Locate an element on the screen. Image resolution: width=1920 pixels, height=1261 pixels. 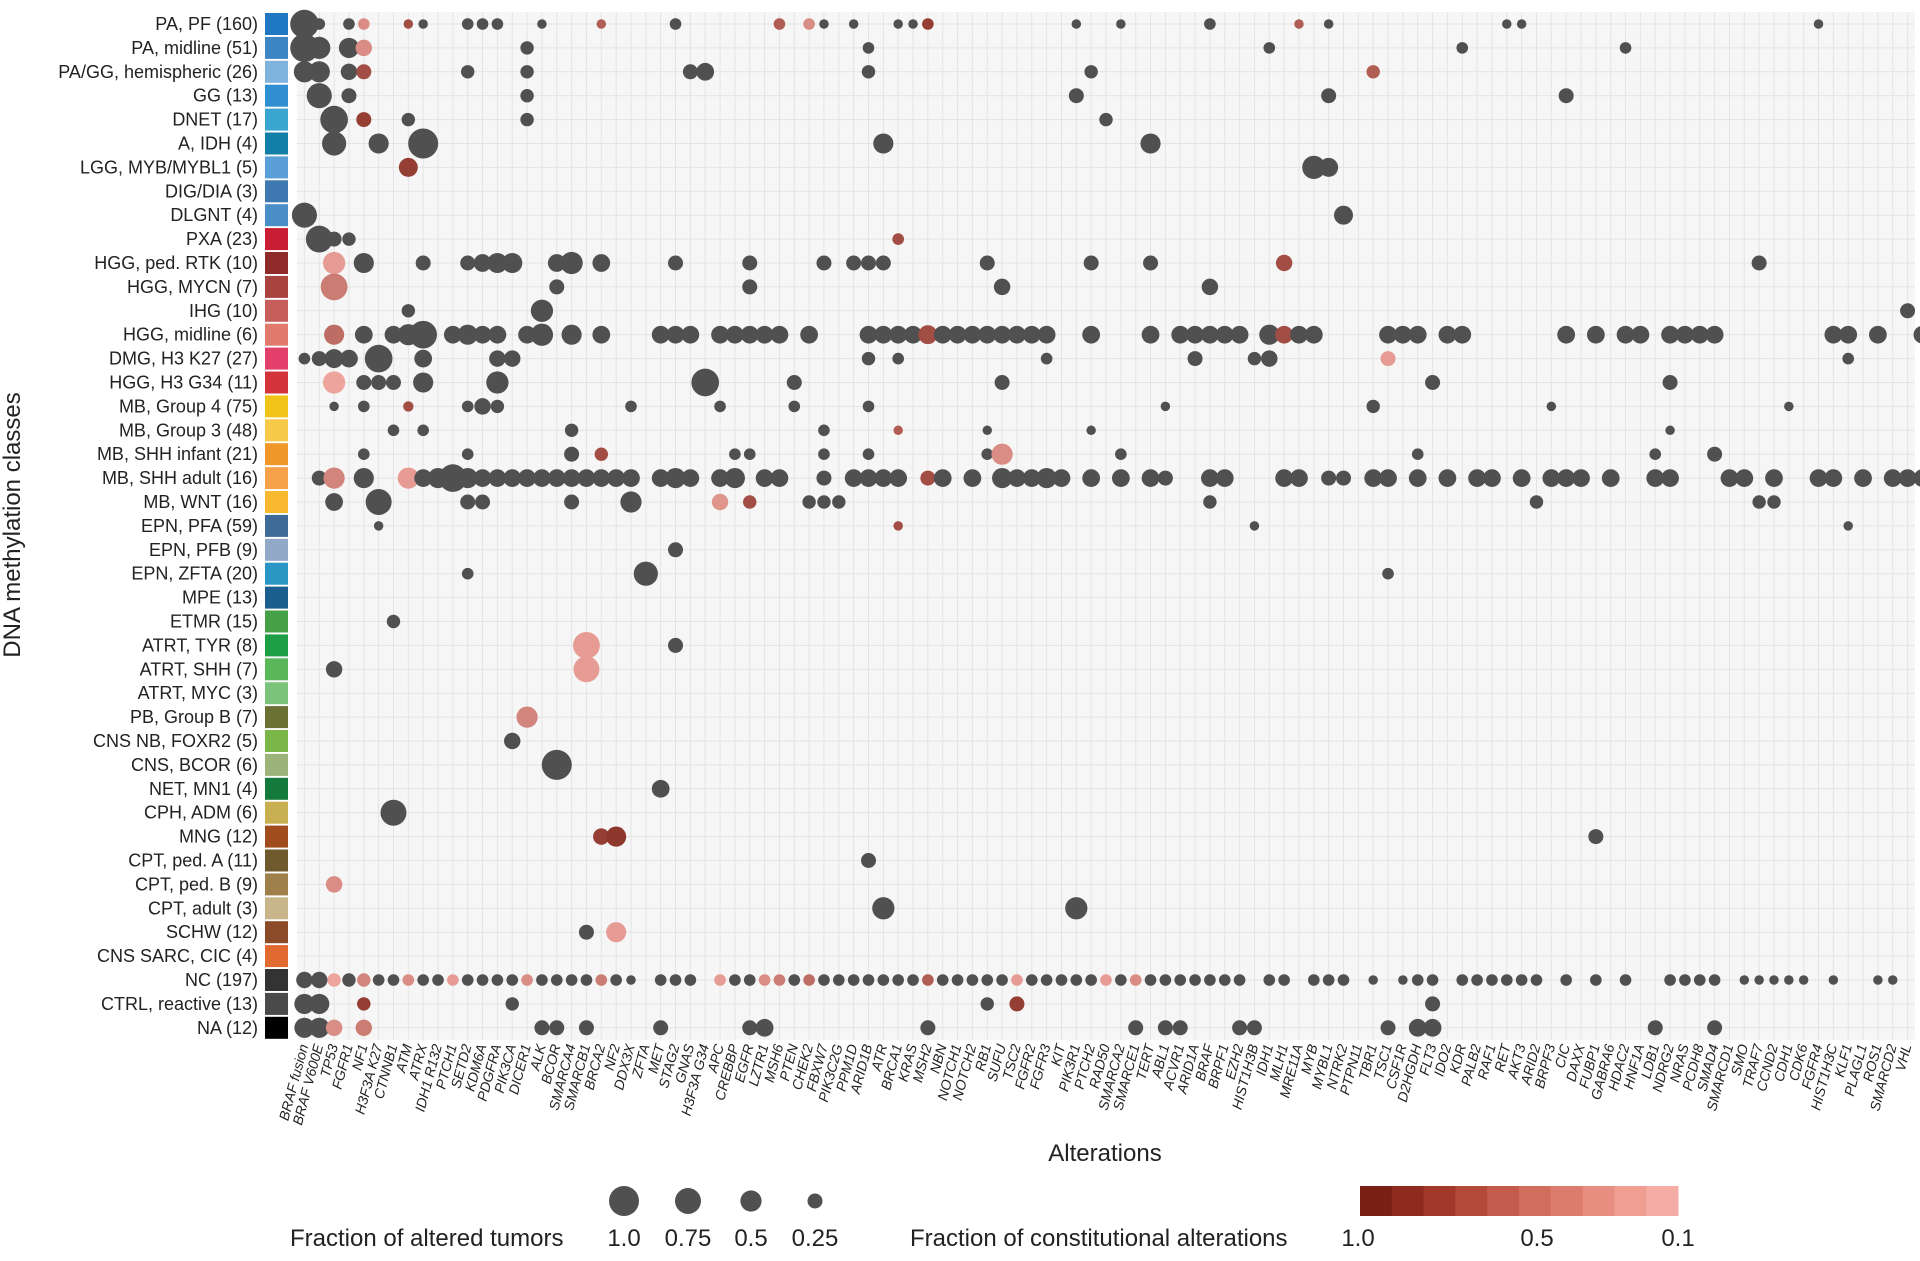
column-label: NF1 is located at coordinates (359, 1057).